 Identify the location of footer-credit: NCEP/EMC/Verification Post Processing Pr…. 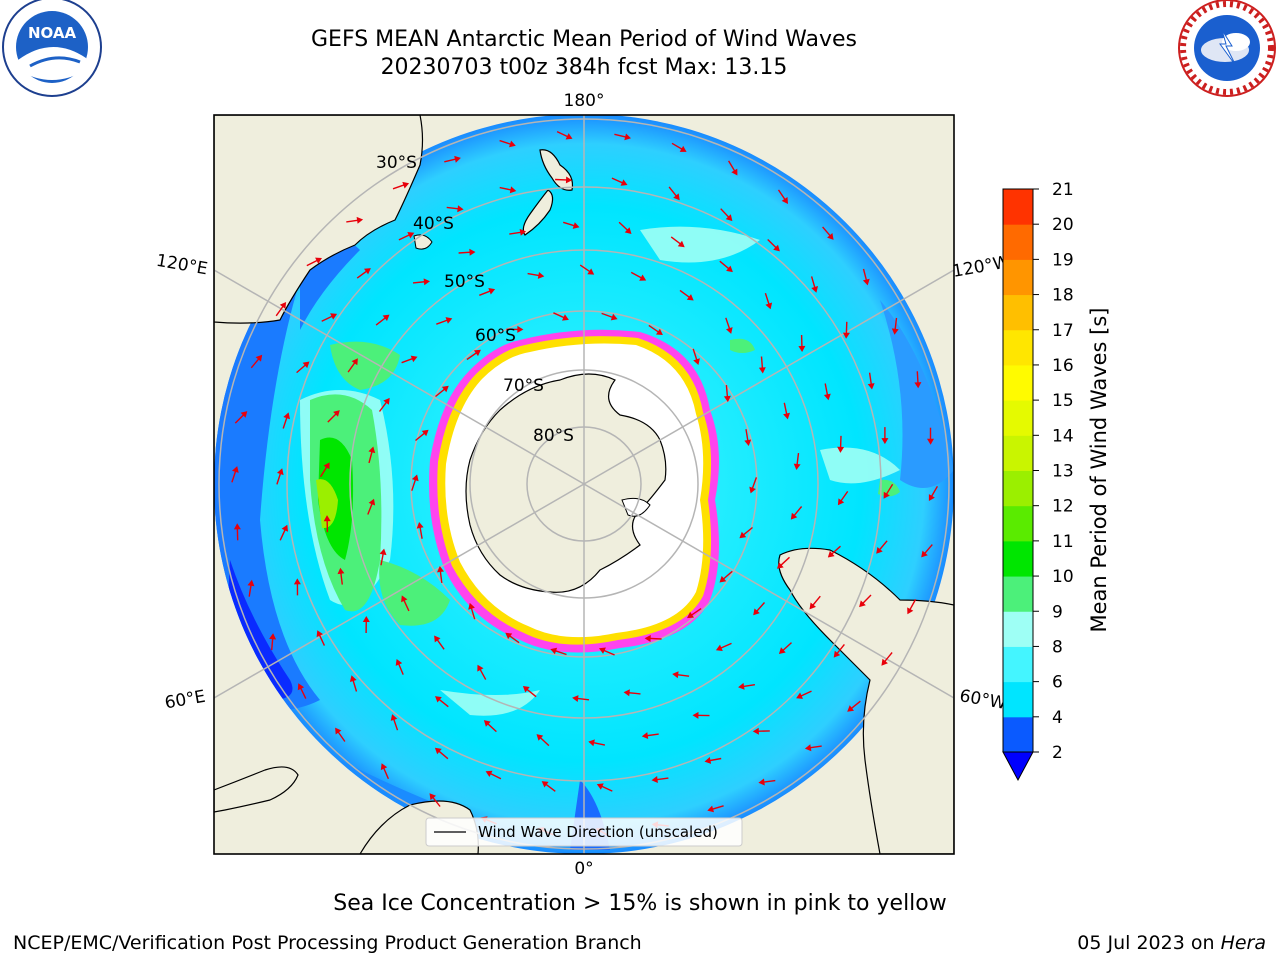
(327, 943).